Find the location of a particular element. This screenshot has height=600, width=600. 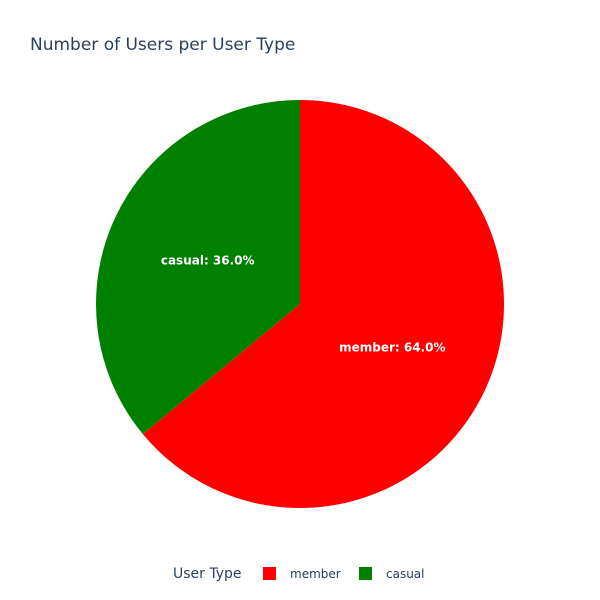

pie-slice-labels: member: 64.0% casual: 36.0% is located at coordinates (303, 304).